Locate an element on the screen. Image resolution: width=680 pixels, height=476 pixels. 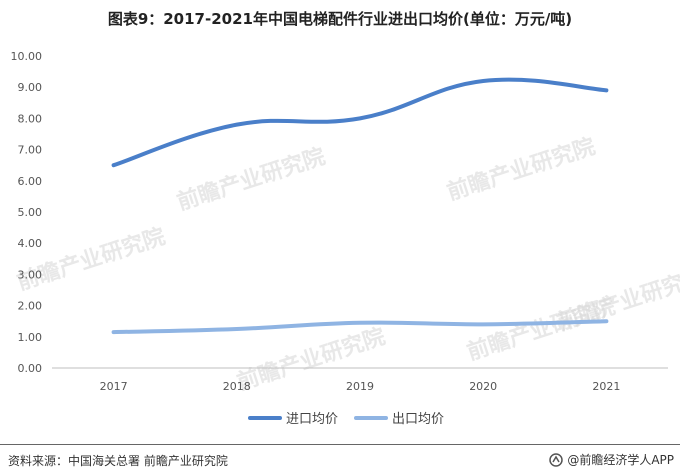
legend: 进口均价 出口均价 is located at coordinates (346, 419).